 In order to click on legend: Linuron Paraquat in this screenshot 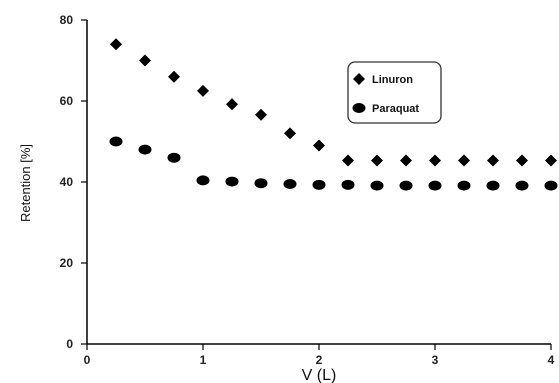, I will do `click(394, 92)`.